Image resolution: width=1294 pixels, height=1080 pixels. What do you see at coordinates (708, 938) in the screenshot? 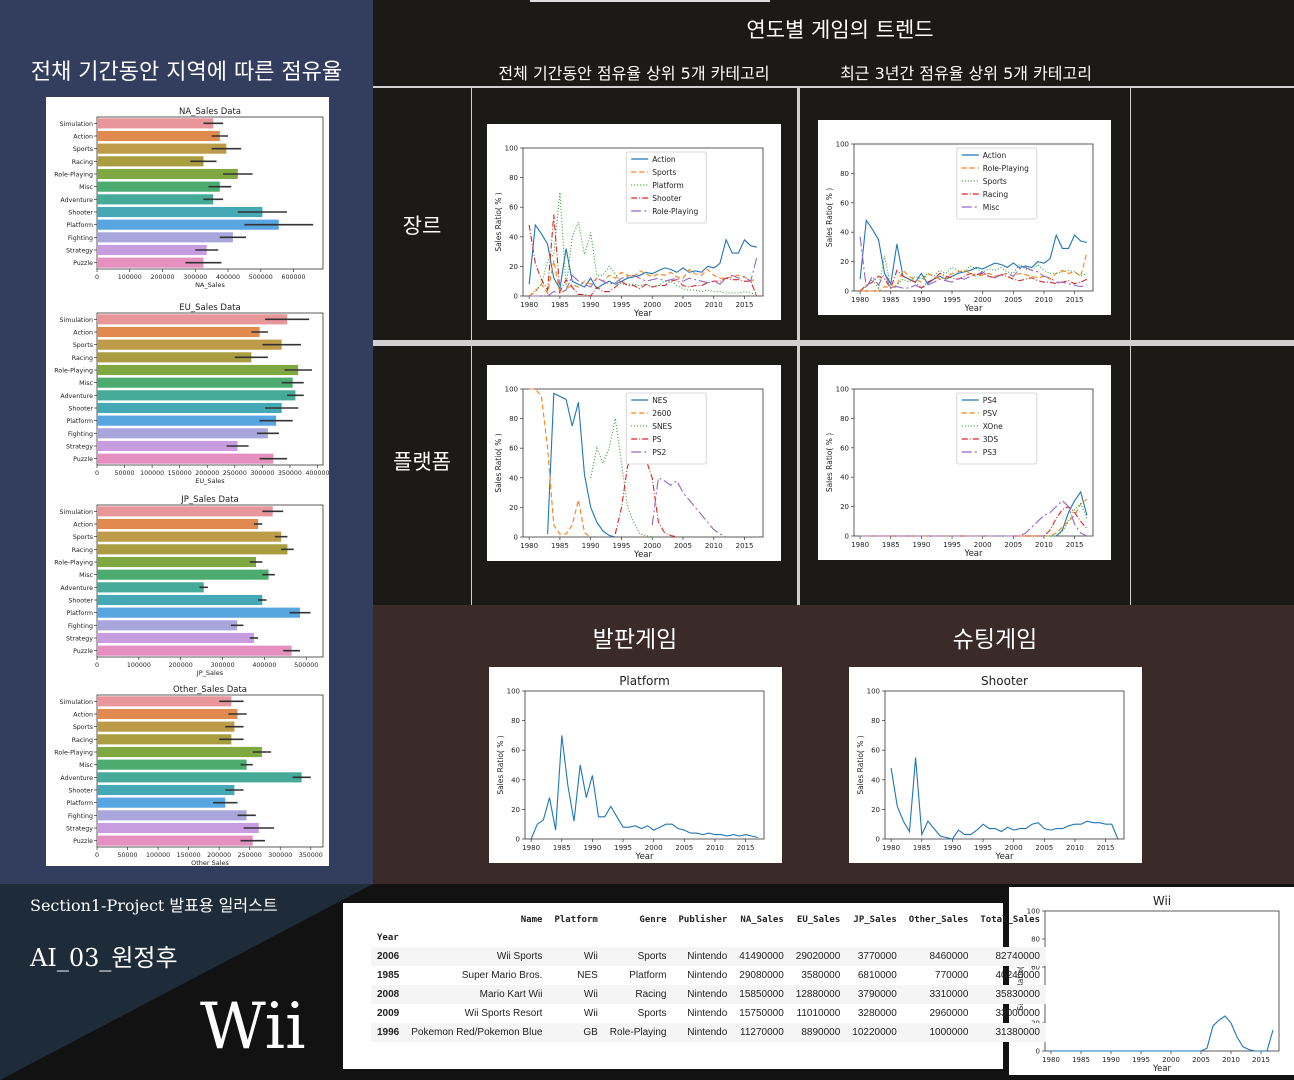
I see `table-index-name-row: Year` at bounding box center [708, 938].